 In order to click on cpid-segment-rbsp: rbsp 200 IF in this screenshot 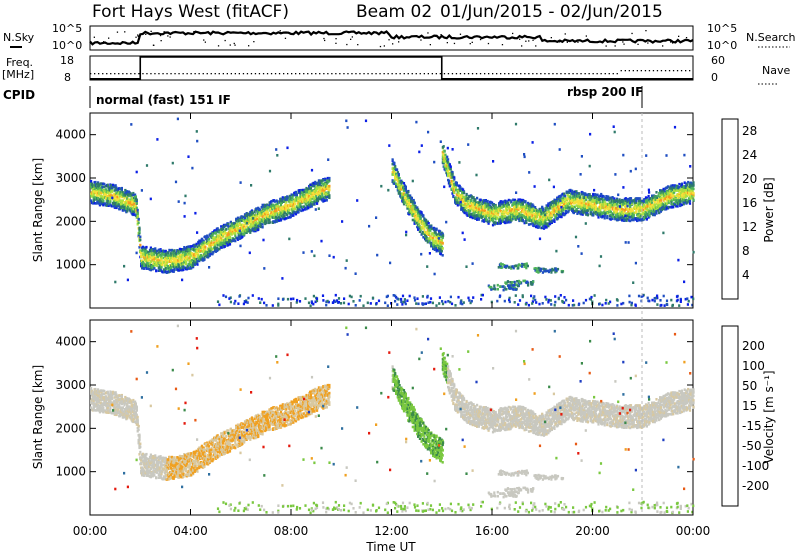, I will do `click(605, 92)`.